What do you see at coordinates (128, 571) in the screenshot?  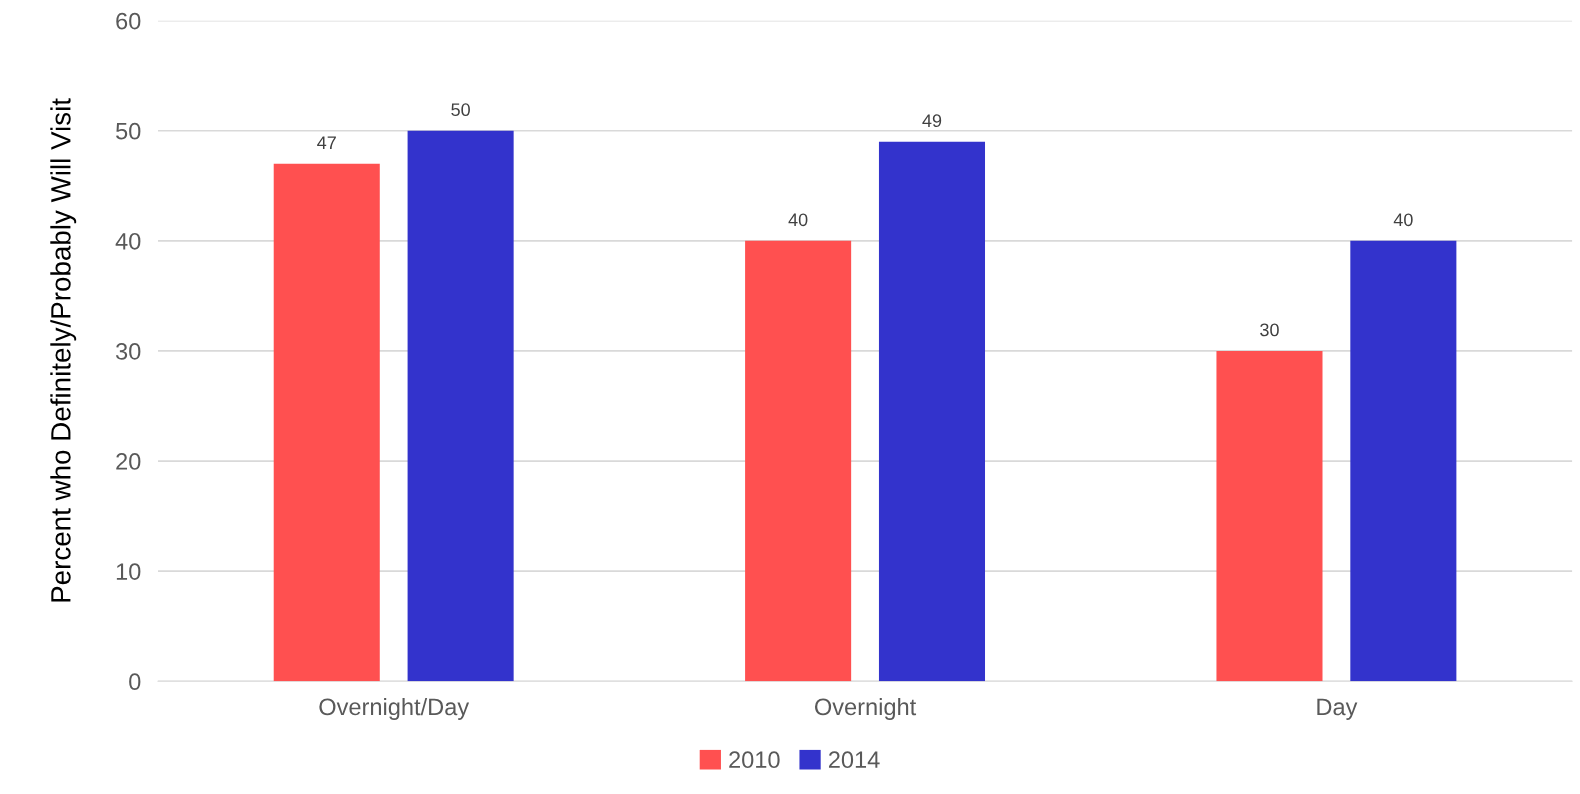 I see `y-tick-label: 10` at bounding box center [128, 571].